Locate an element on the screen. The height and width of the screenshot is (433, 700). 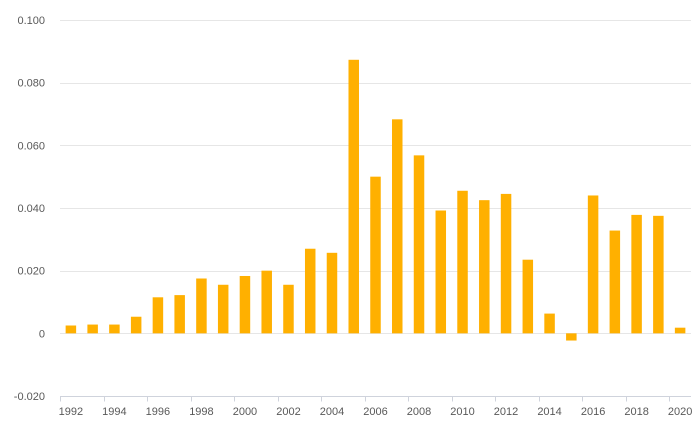
x-tick-label: 2018 is located at coordinates (636, 412).